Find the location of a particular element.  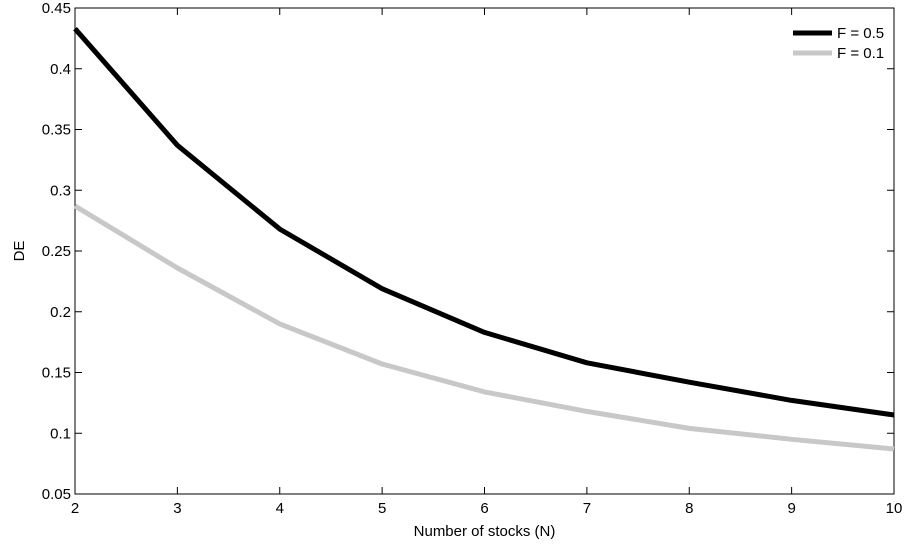

x-tick-label: 5 is located at coordinates (382, 508).